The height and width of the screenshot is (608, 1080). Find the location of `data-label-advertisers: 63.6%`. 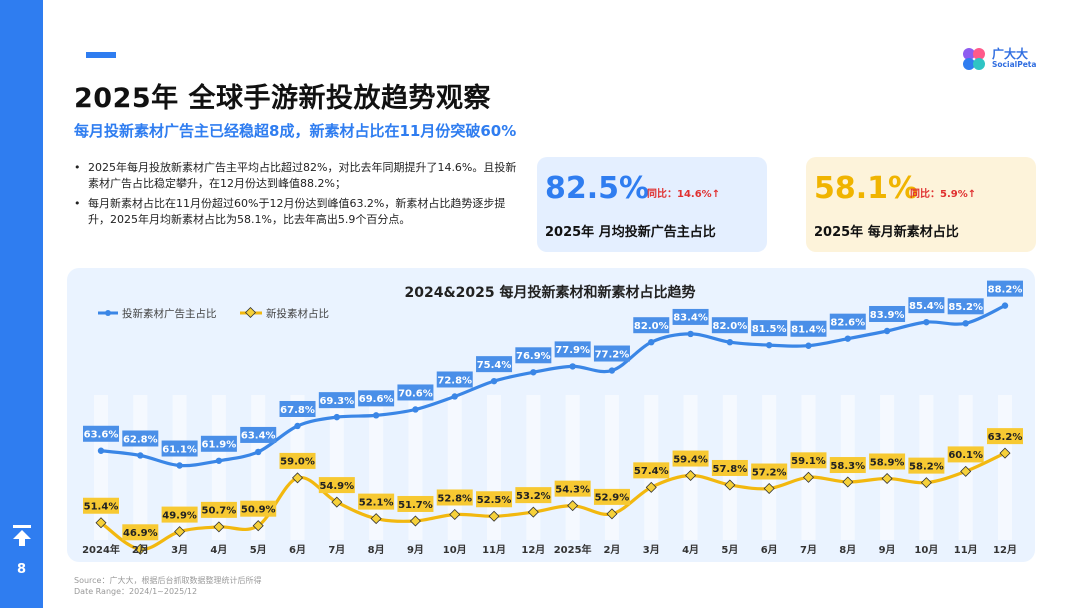

data-label-advertisers: 63.6% is located at coordinates (101, 435).